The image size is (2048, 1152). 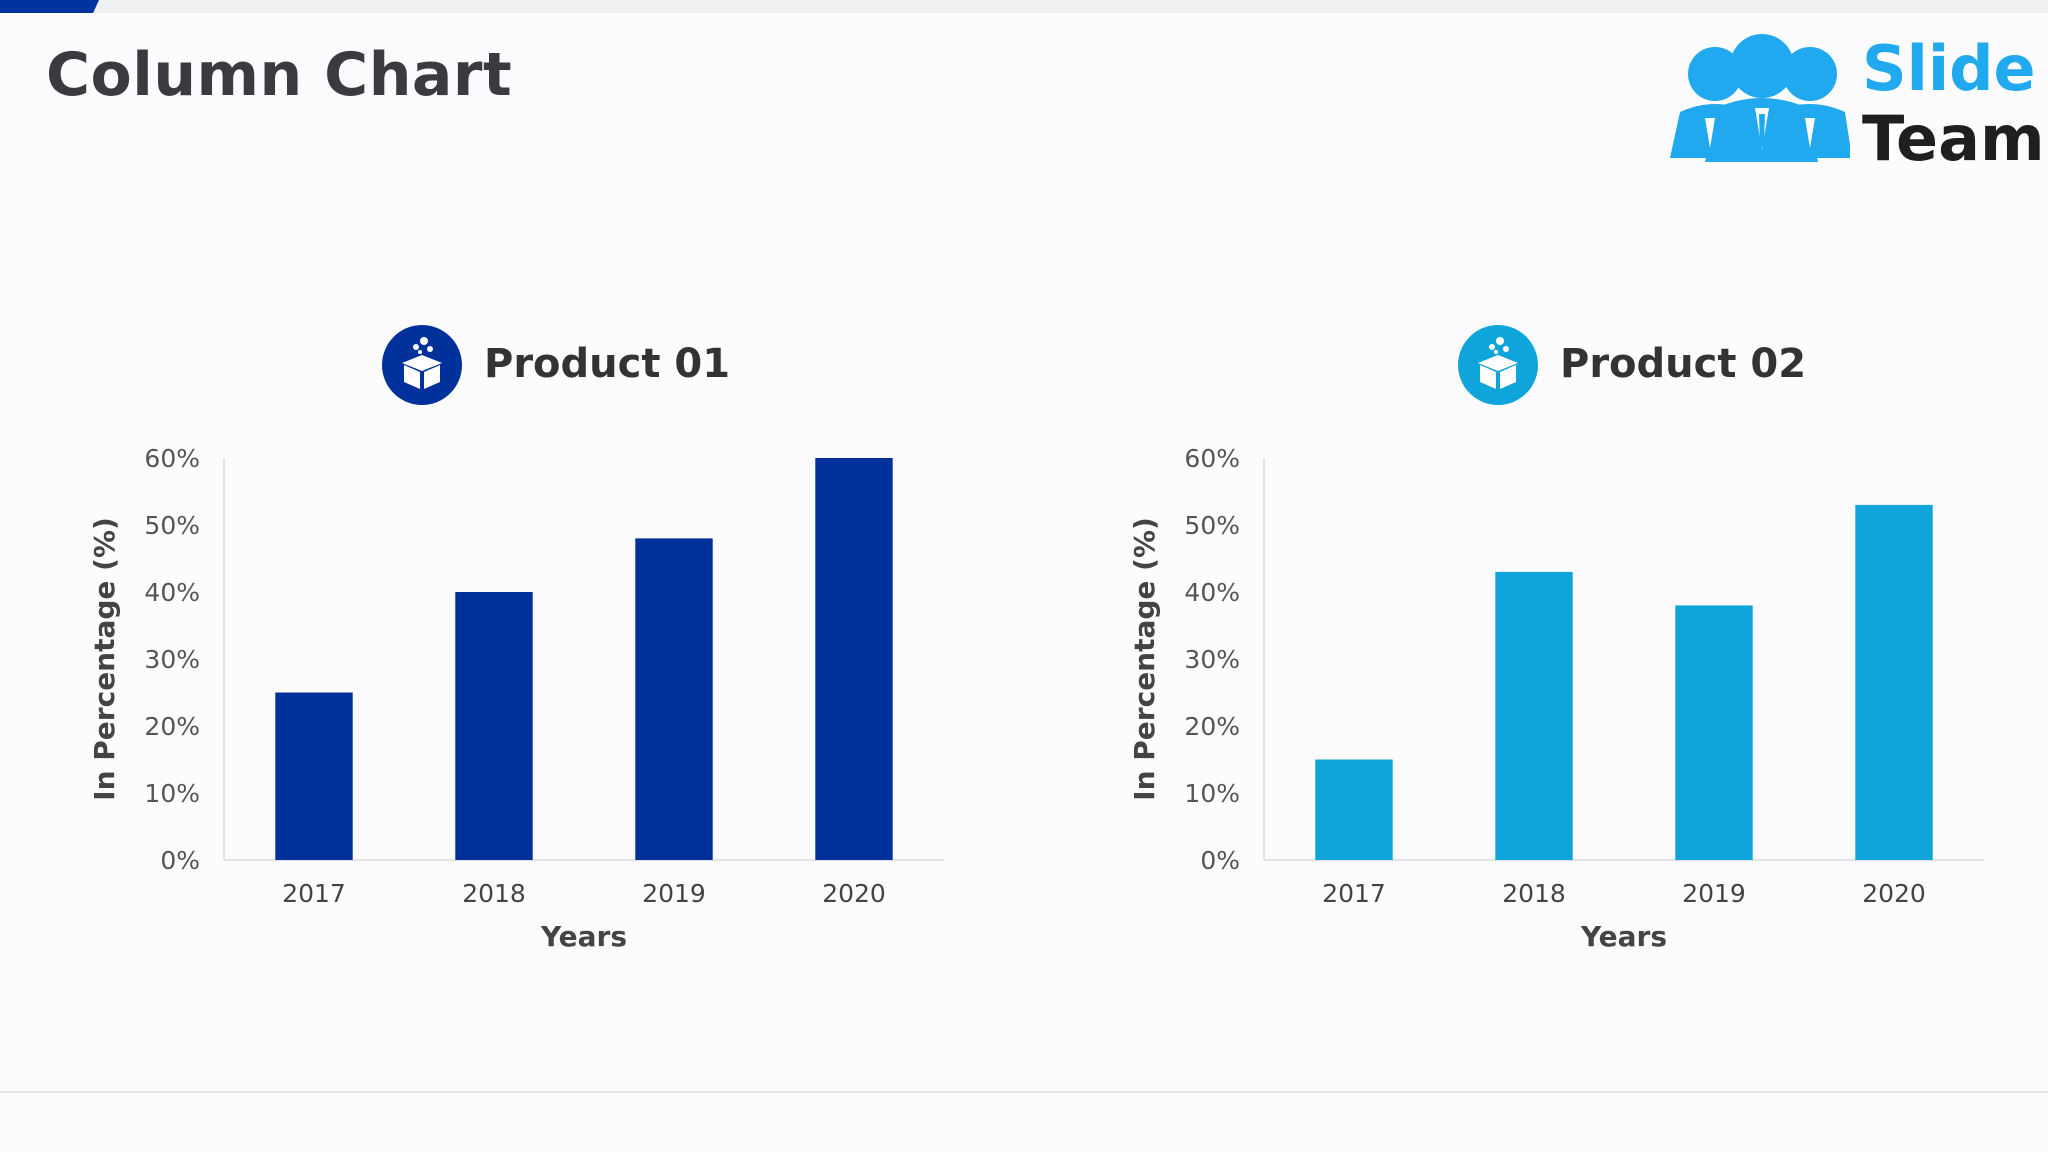 I want to click on people-group-icon, so click(x=1760, y=98).